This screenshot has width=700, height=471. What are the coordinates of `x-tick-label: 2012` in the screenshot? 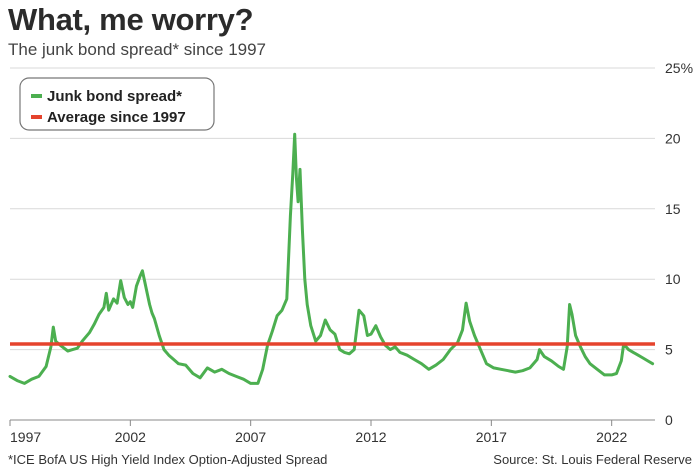 It's located at (370, 437).